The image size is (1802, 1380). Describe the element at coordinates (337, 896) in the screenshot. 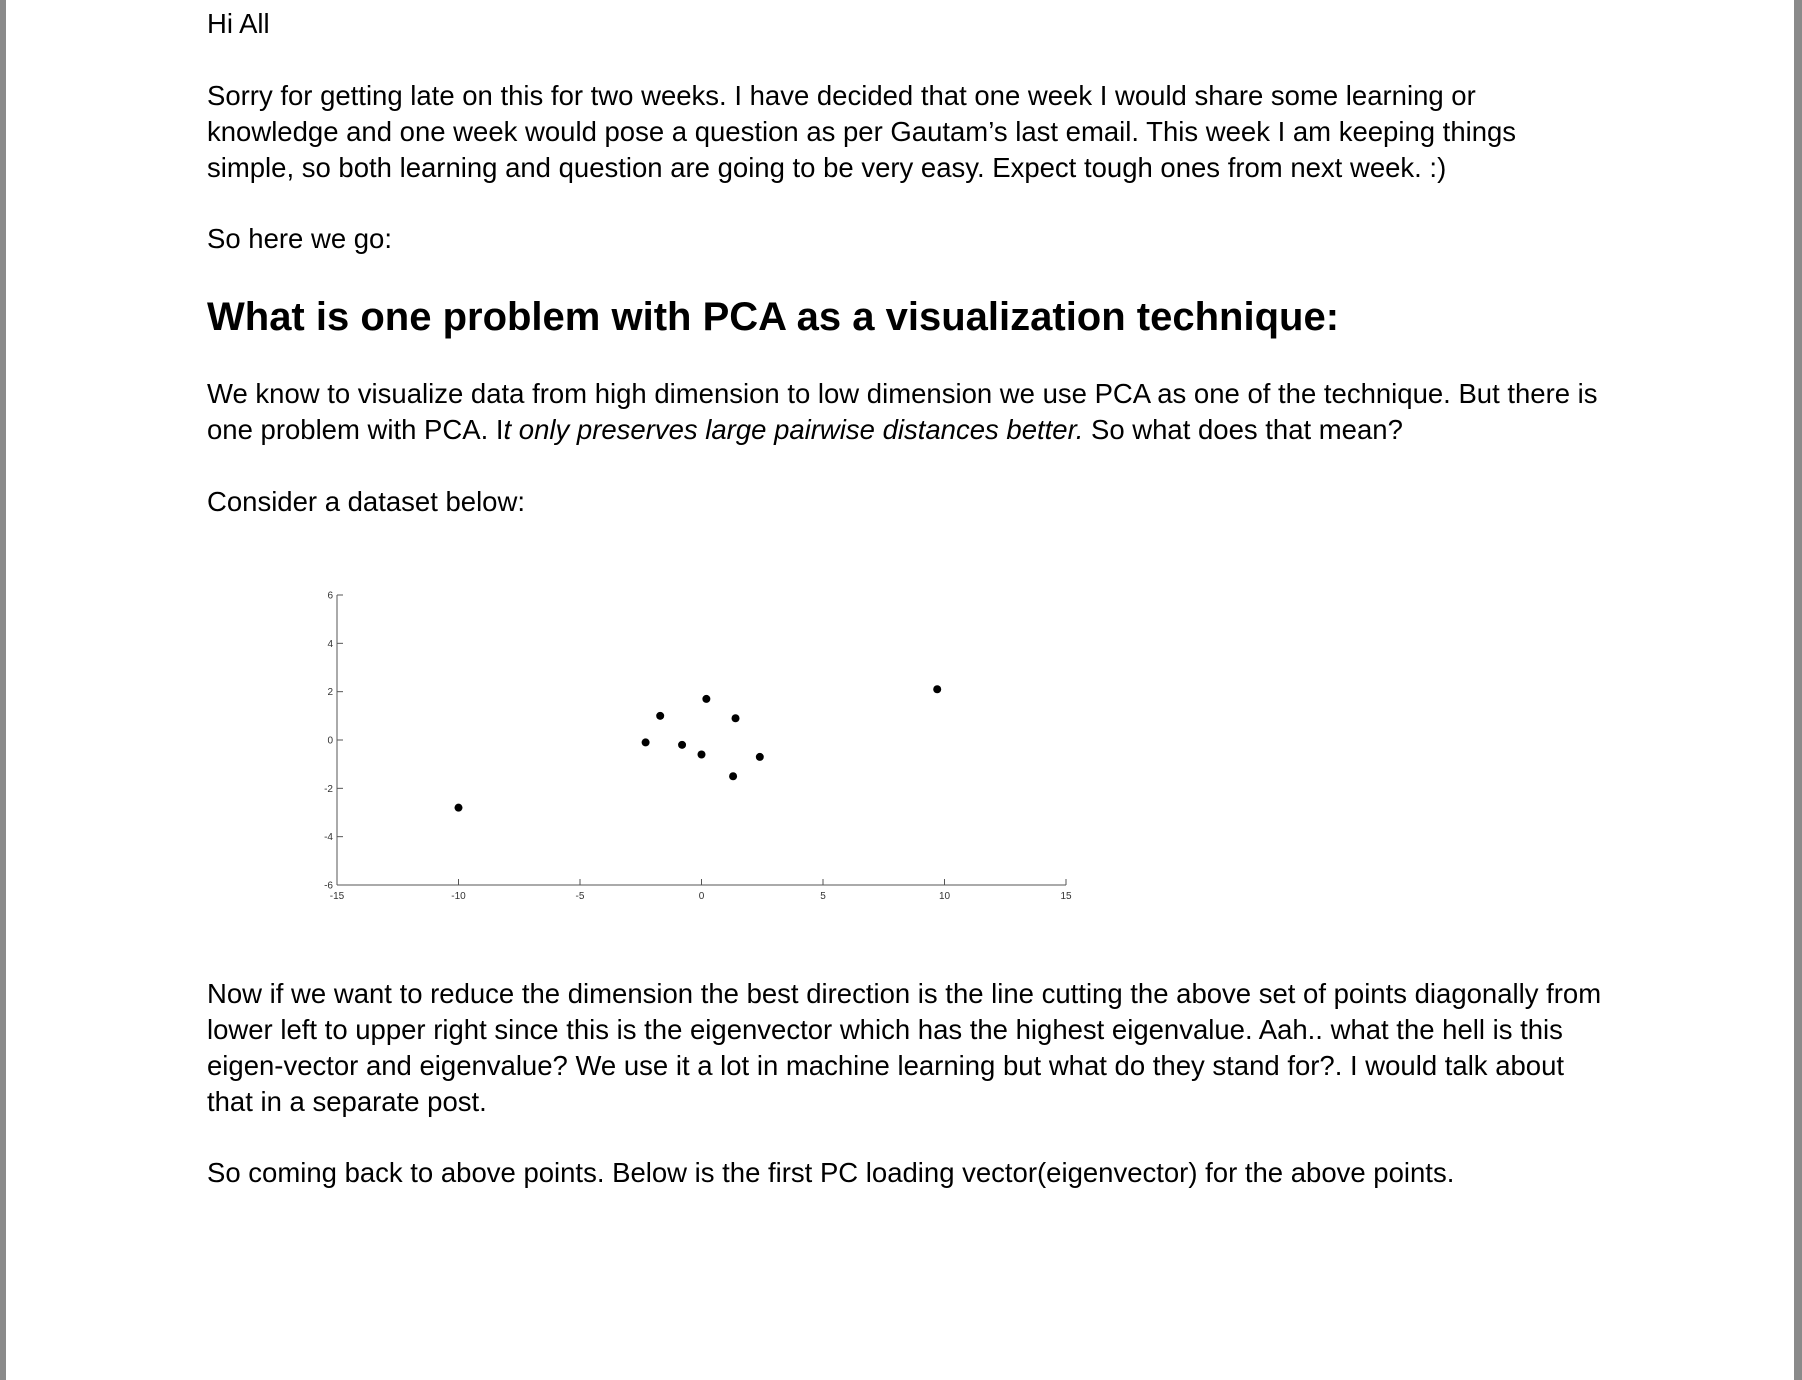

I see `x-tick-label: -15` at that location.